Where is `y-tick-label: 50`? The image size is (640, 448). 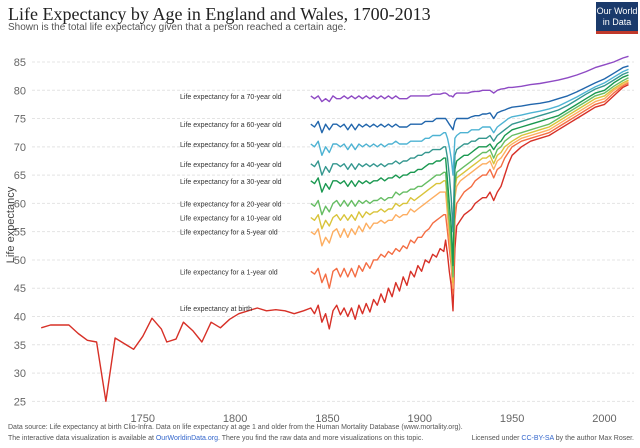
y-tick-label: 50 is located at coordinates (20, 261).